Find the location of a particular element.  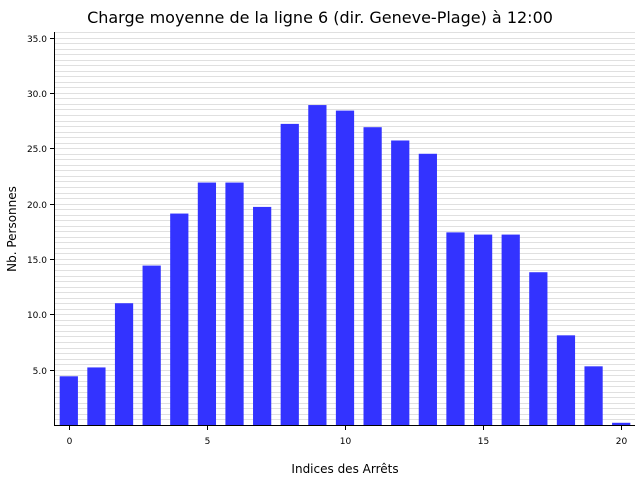

x-tick-label: 15 is located at coordinates (483, 442).